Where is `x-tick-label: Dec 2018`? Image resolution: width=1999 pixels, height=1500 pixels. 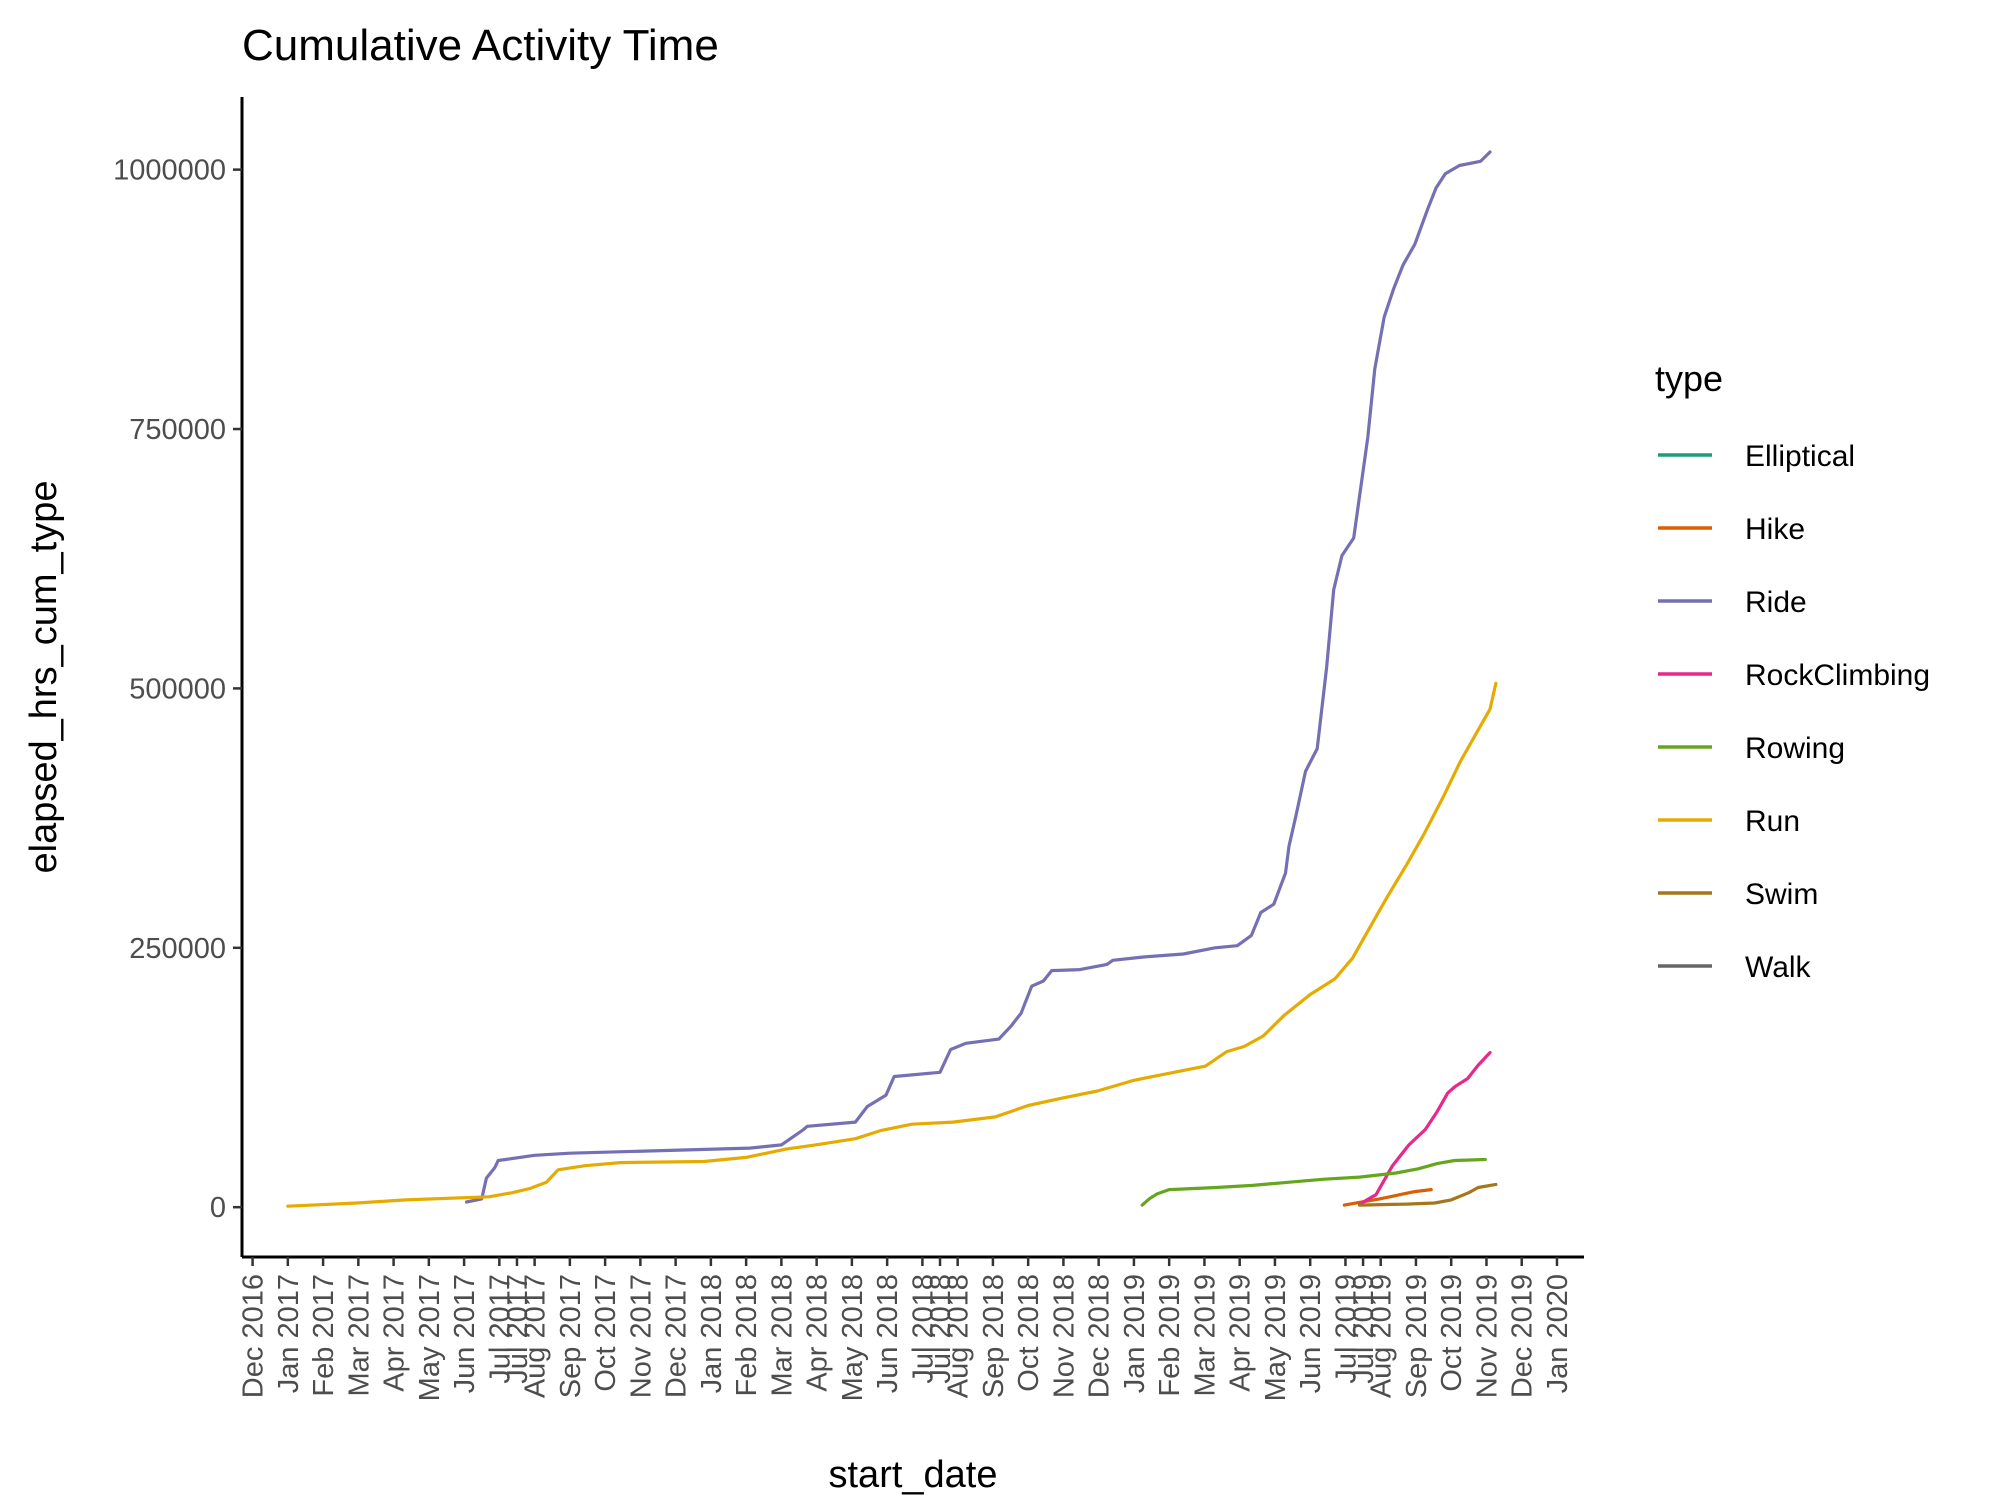 x-tick-label: Dec 2018 is located at coordinates (1100, 1336).